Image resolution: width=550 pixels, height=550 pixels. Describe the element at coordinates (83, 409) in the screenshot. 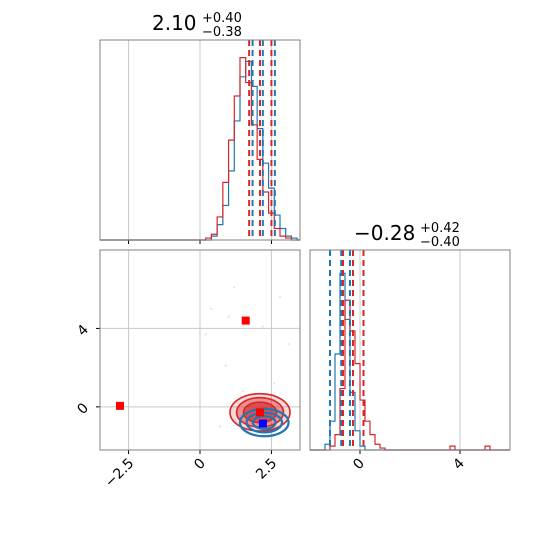

I see `y-tick-label: 0` at that location.